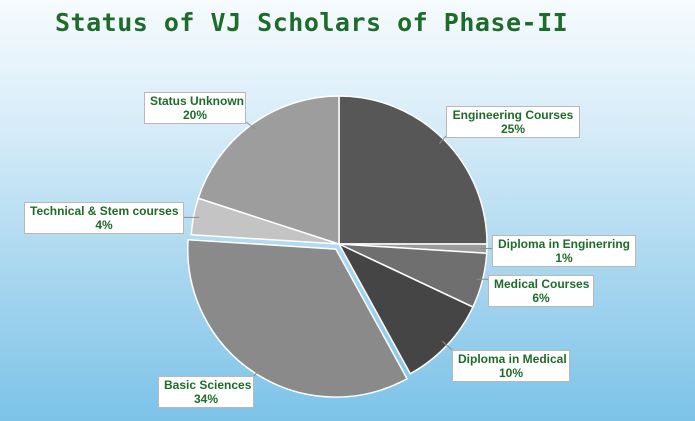 The height and width of the screenshot is (421, 695). I want to click on data-label-name: Diploma in Enginerring, so click(564, 244).